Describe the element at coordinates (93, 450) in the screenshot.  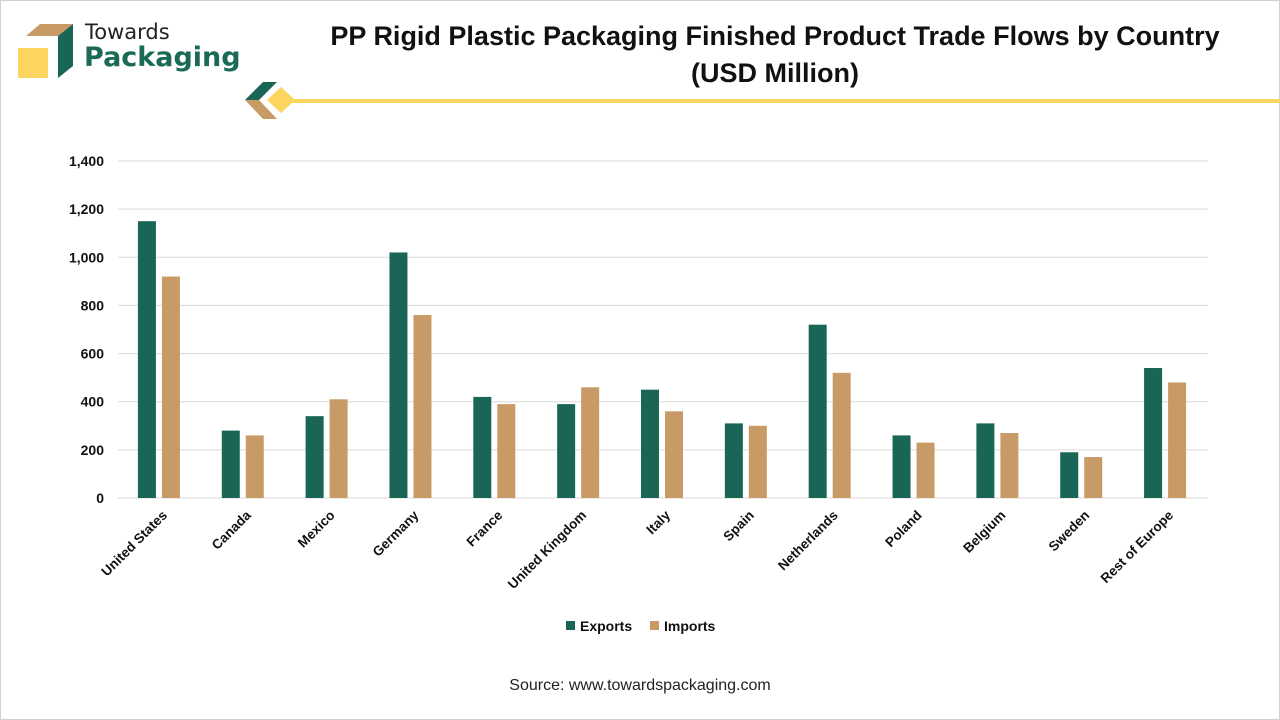
I see `y-tick-label: 200` at that location.